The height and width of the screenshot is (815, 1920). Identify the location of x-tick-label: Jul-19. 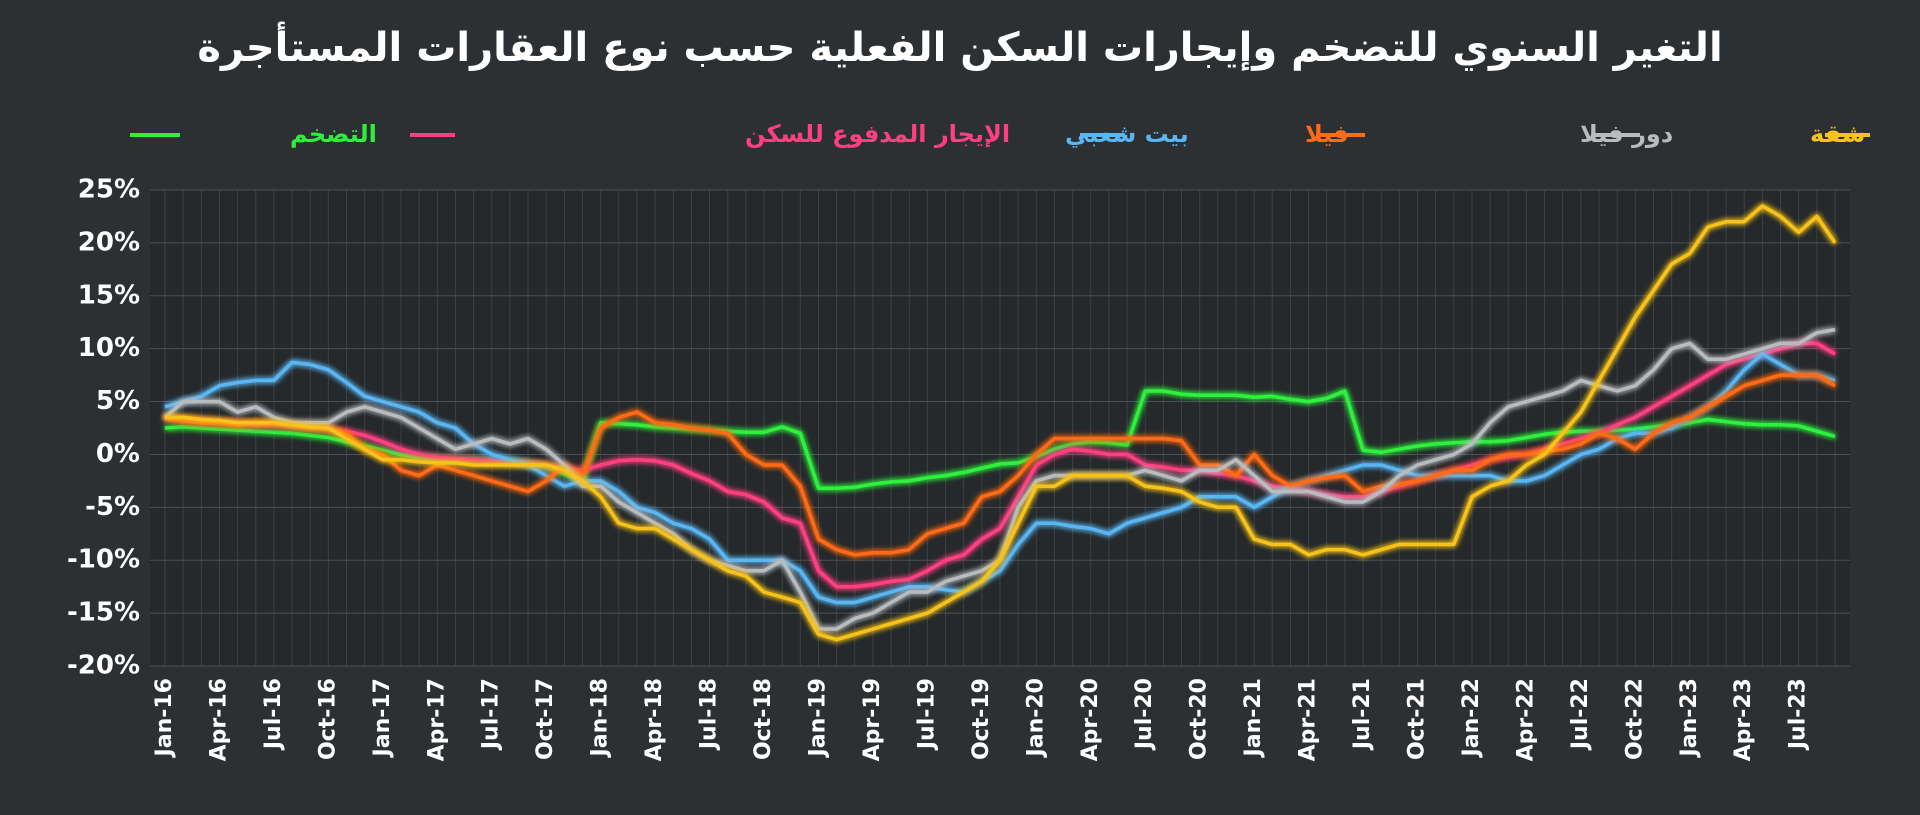
(926, 714).